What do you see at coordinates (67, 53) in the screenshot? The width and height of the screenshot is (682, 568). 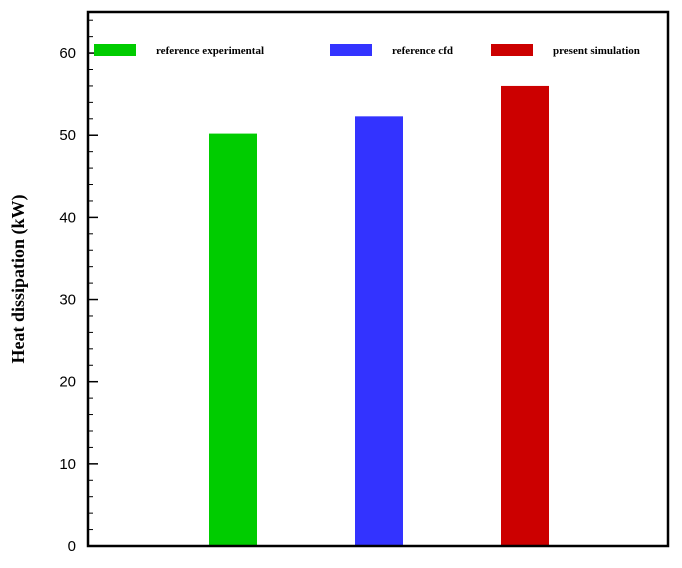 I see `y-tick-label: 60` at bounding box center [67, 53].